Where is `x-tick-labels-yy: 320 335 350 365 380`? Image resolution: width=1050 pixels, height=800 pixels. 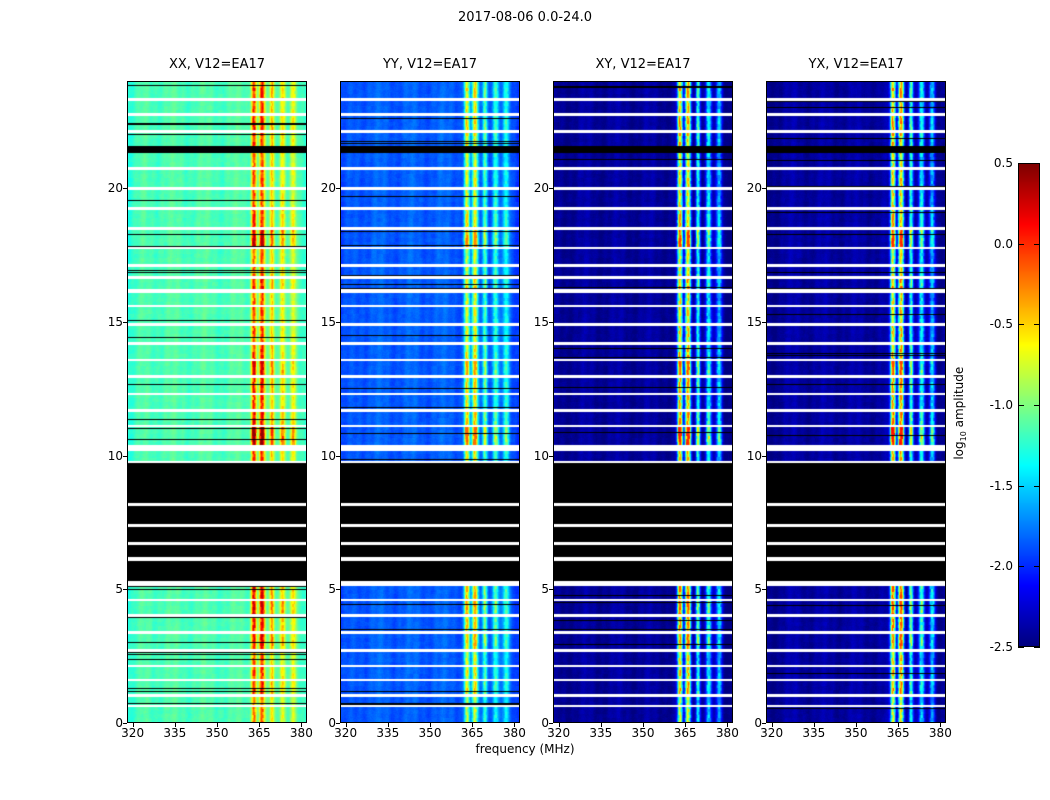 x-tick-labels-yy: 320 335 350 365 380 is located at coordinates (430, 736).